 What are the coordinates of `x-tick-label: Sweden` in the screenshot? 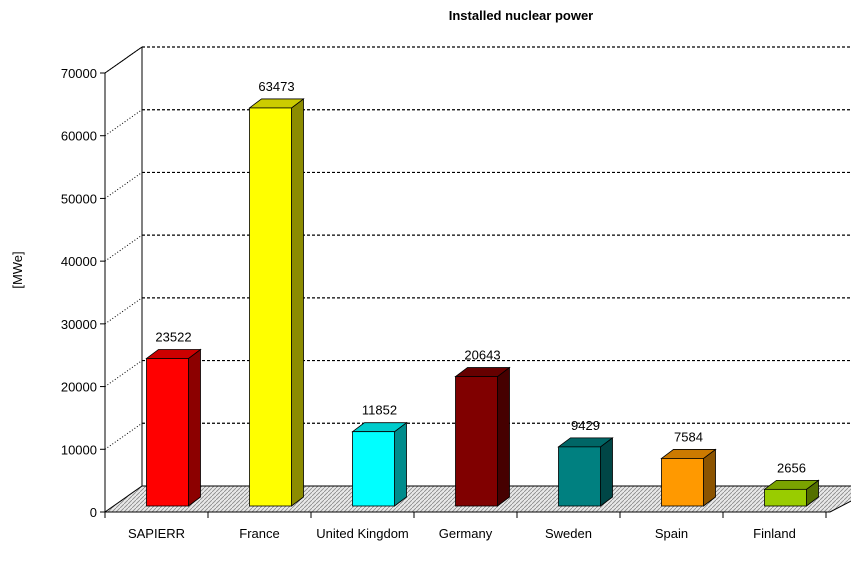 It's located at (568, 533).